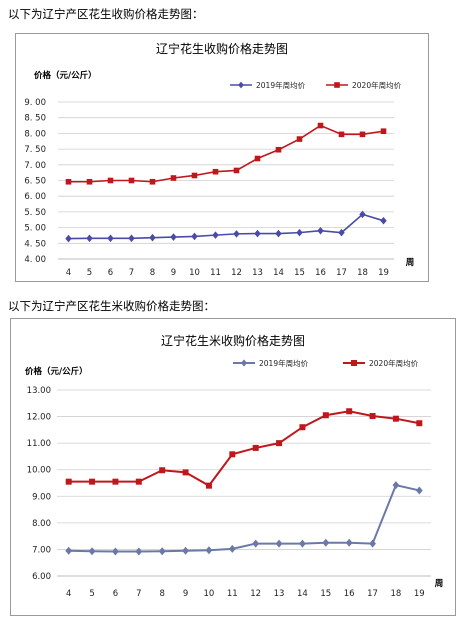 The image size is (470, 622). What do you see at coordinates (244, 518) in the screenshot?
I see `series-line-2019` at bounding box center [244, 518].